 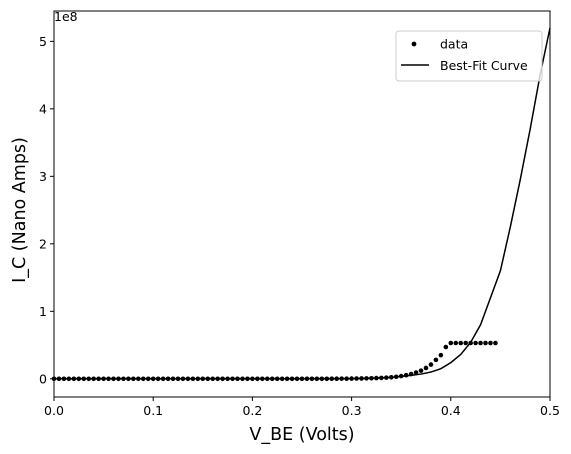 What do you see at coordinates (66, 16) in the screenshot?
I see `y-scale-label: 1e8` at bounding box center [66, 16].